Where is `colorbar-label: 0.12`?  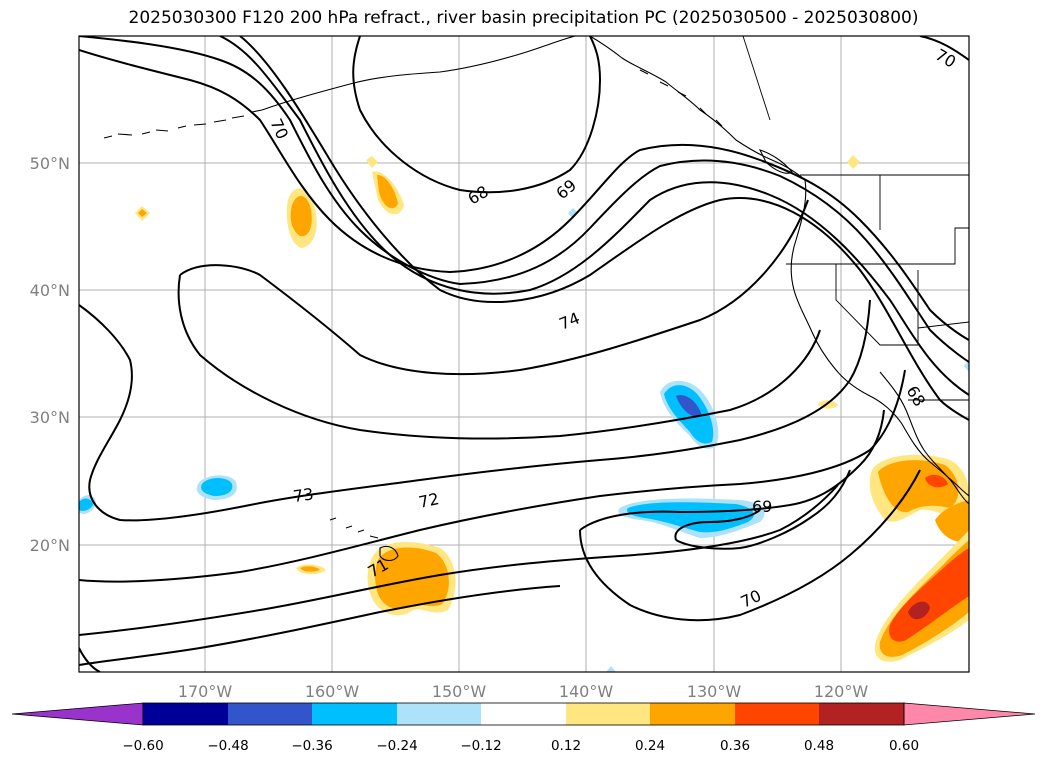 colorbar-label: 0.12 is located at coordinates (566, 746).